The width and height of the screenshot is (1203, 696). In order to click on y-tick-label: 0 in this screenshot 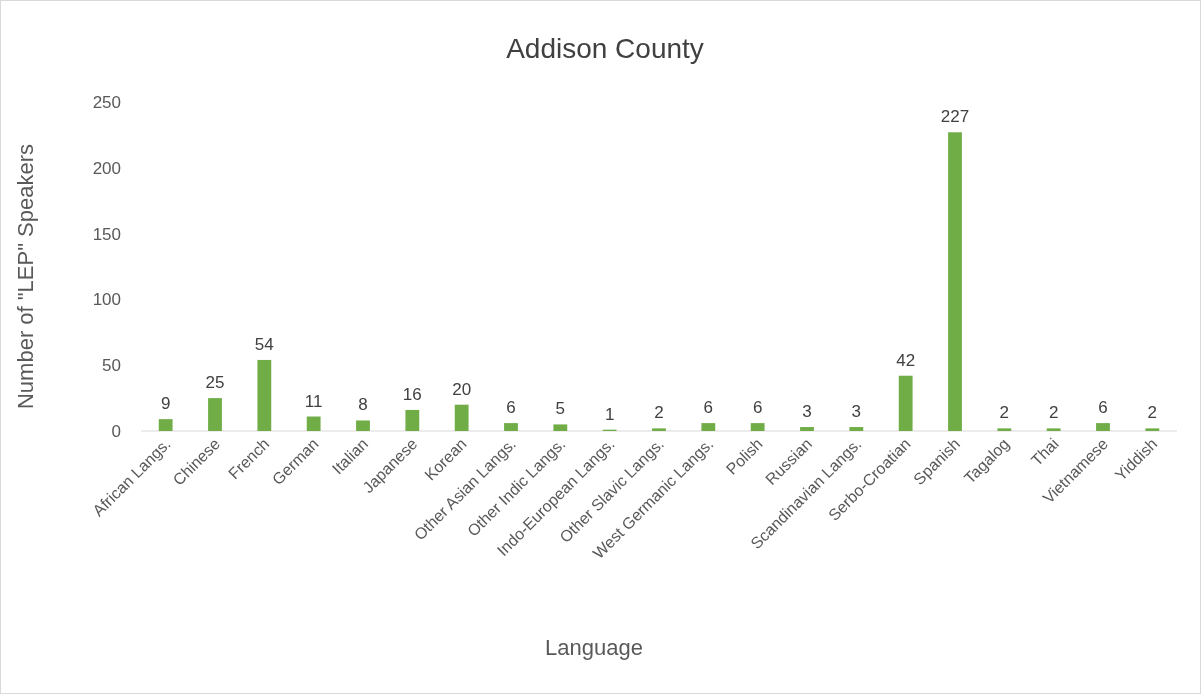, I will do `click(116, 431)`.